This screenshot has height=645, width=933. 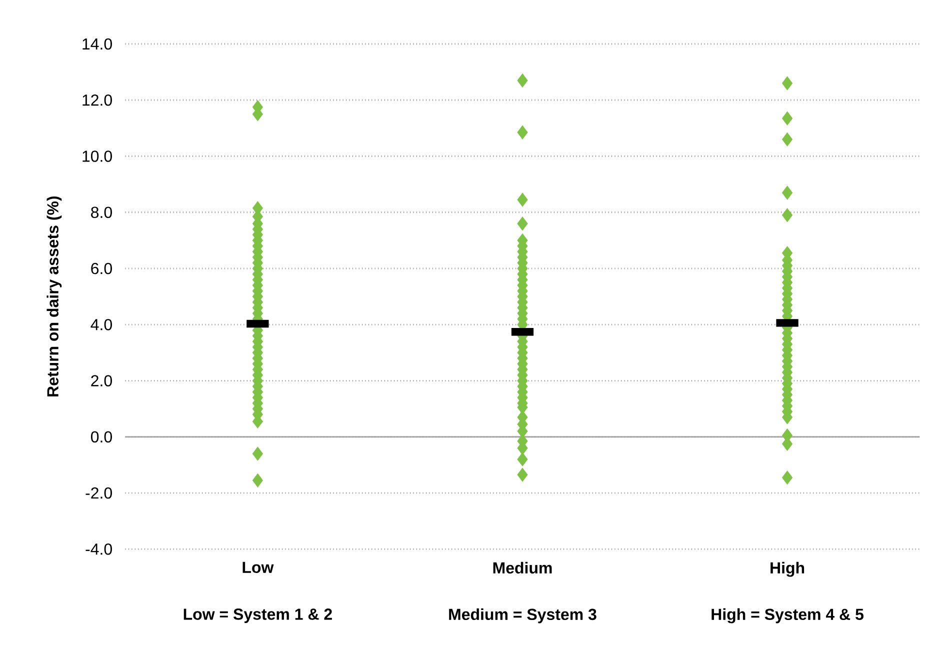 What do you see at coordinates (99, 549) in the screenshot?
I see `y-tick-label: -4.0` at bounding box center [99, 549].